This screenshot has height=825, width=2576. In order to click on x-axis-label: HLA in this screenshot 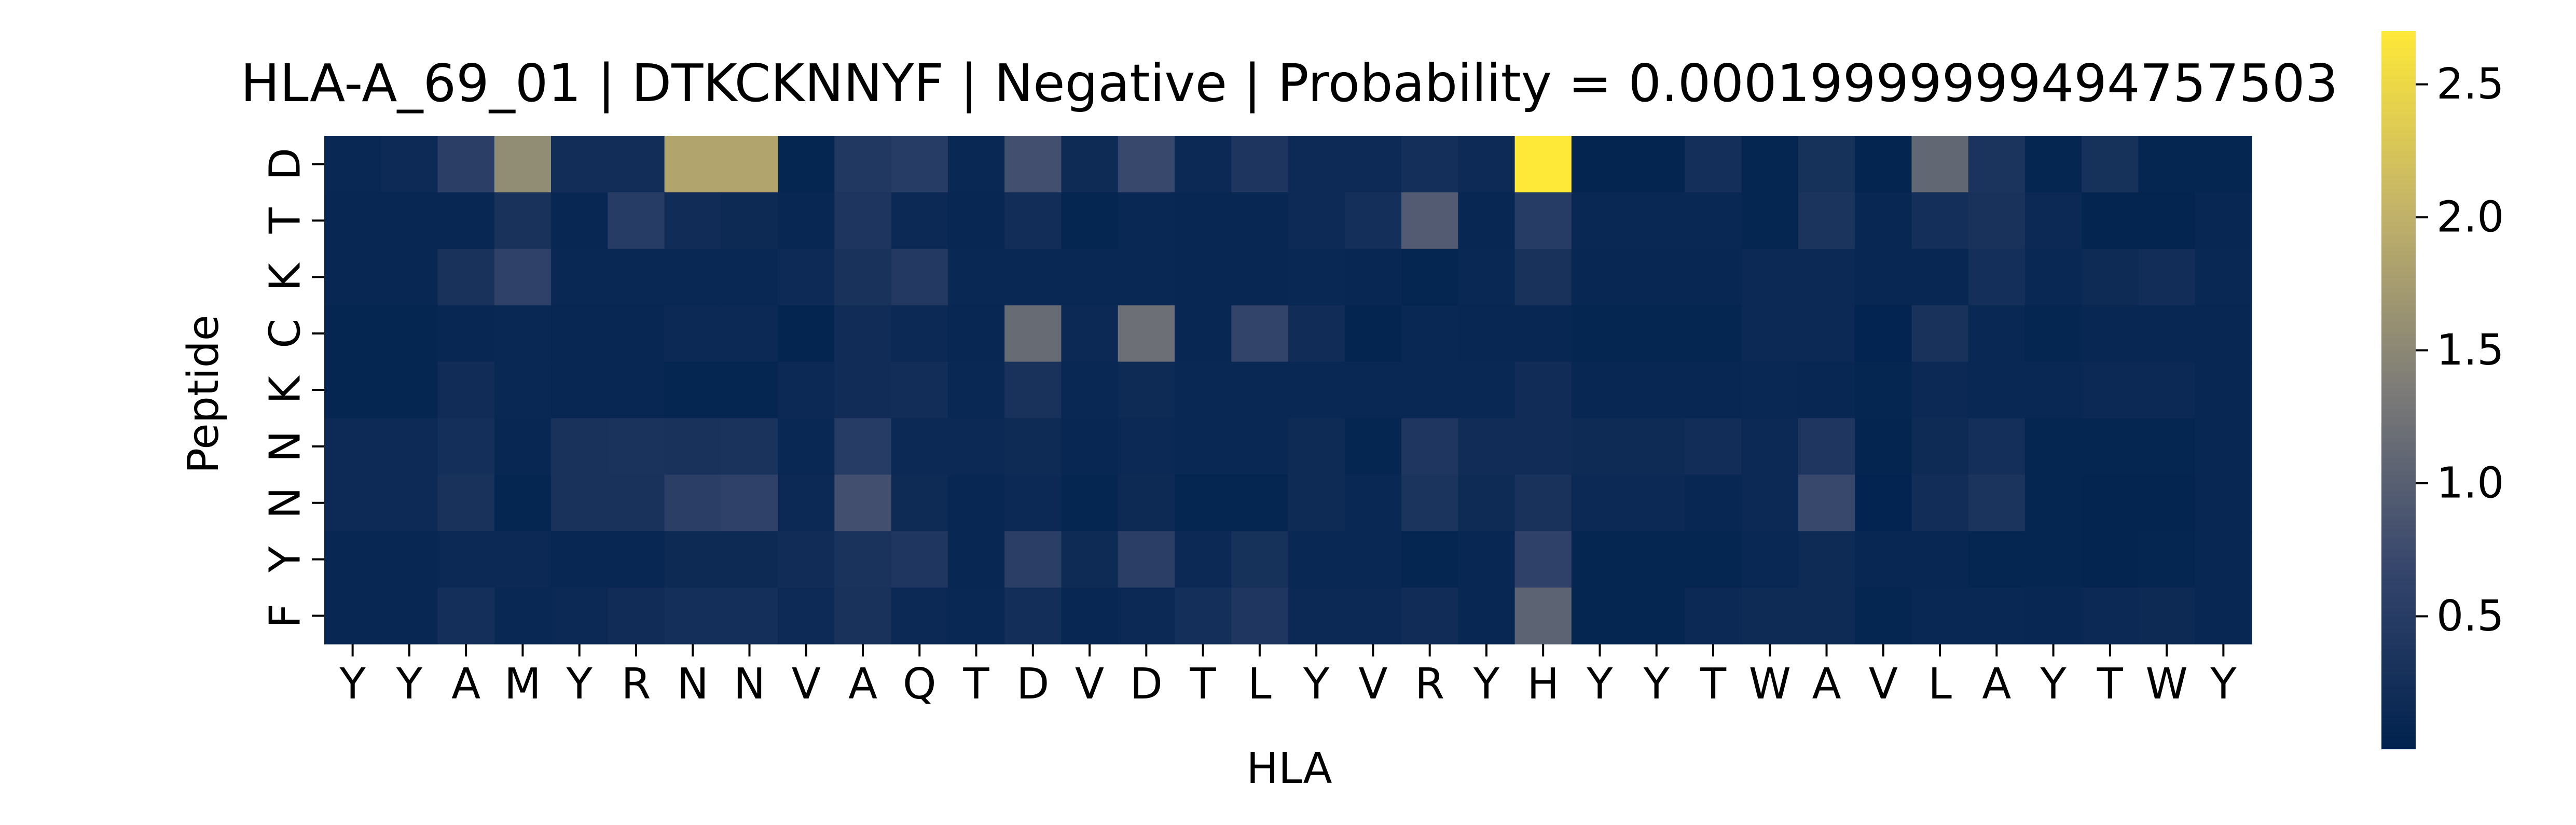, I will do `click(1289, 768)`.